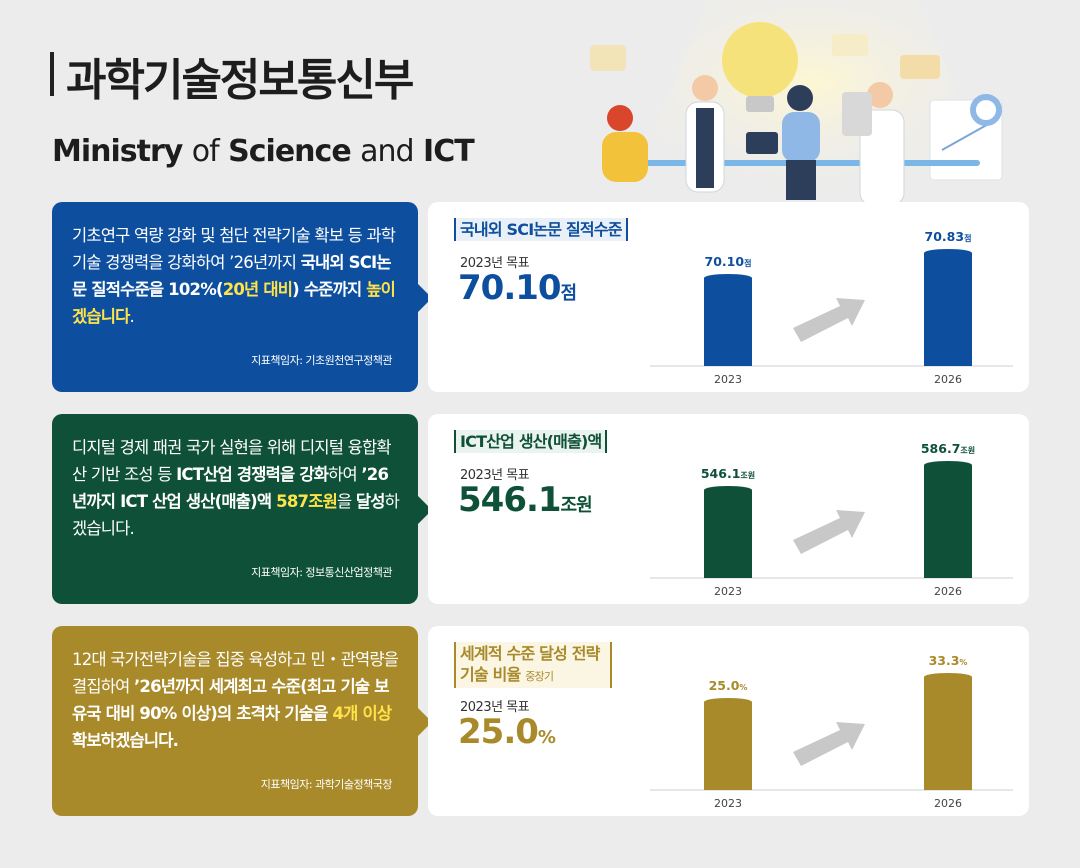 The width and height of the screenshot is (1080, 868). What do you see at coordinates (495, 707) in the screenshot?
I see `section-3-goal-label: 2023년 목표` at bounding box center [495, 707].